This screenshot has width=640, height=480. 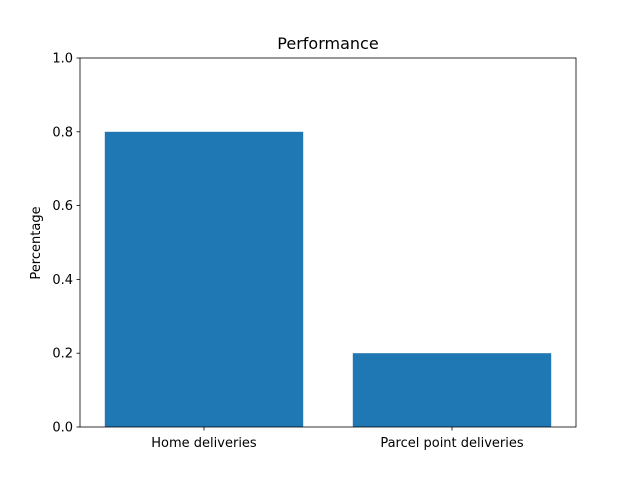 I want to click on x-tick-label: Parcel point deliveries, so click(x=452, y=443).